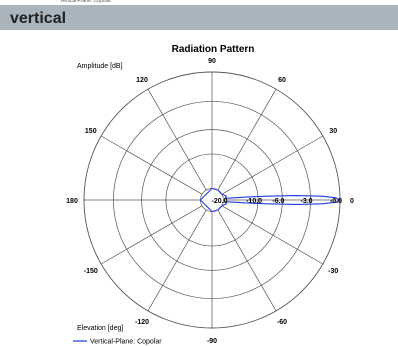  Describe the element at coordinates (142, 80) in the screenshot. I see `angle-tick-label: 120` at that location.